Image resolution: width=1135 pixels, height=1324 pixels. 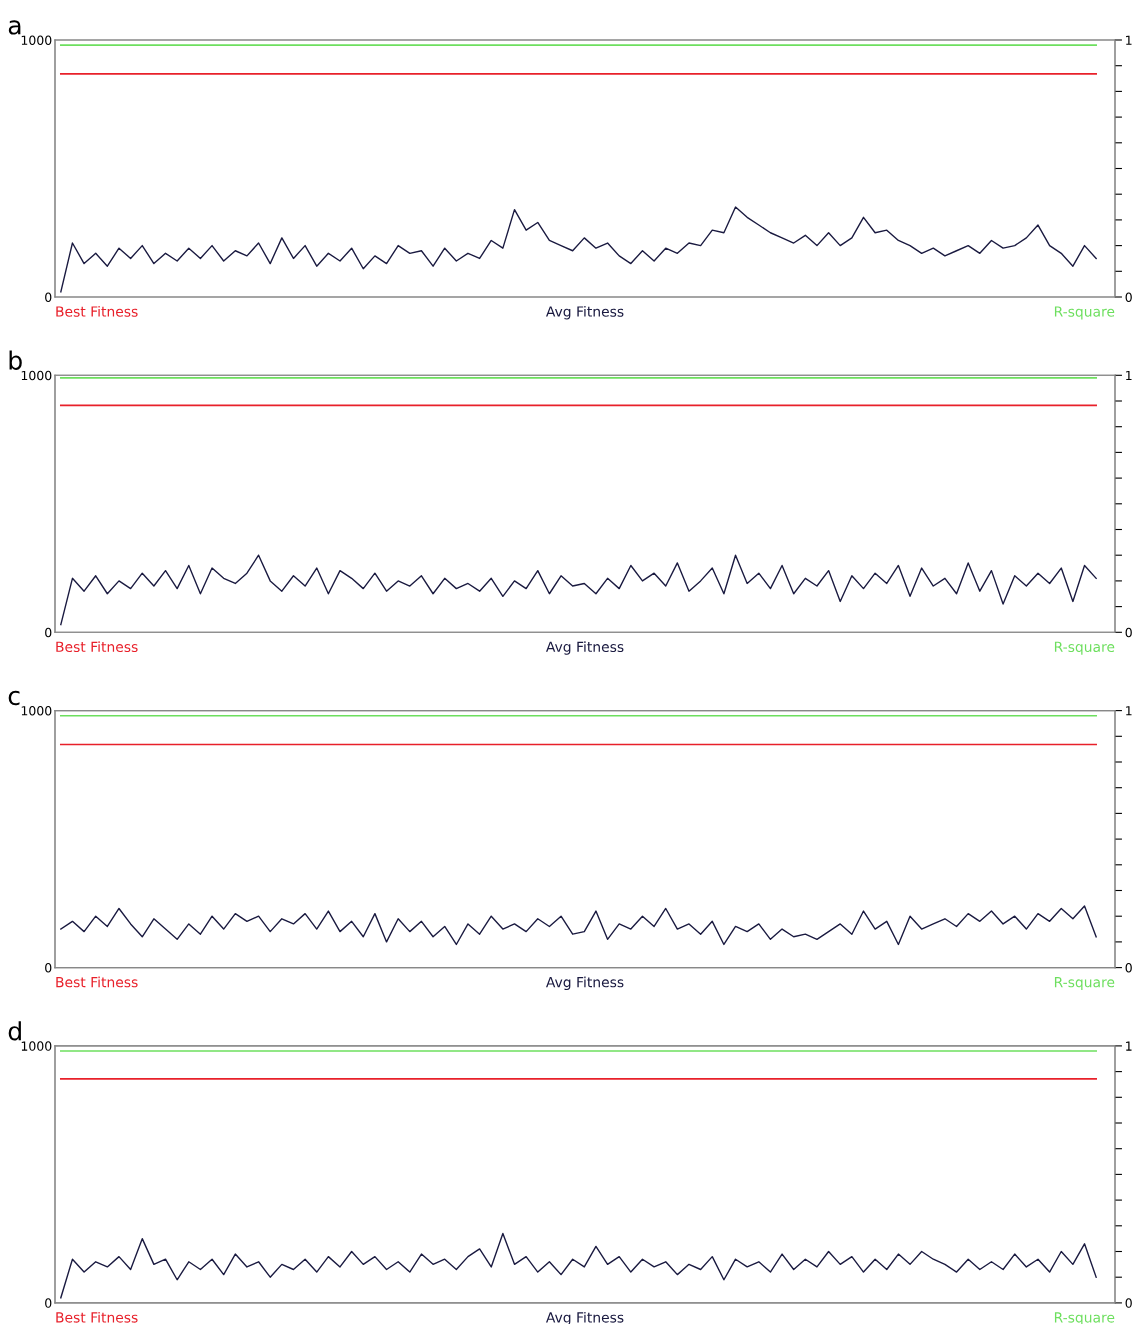 What do you see at coordinates (14, 698) in the screenshot?
I see `chart-title: c` at bounding box center [14, 698].